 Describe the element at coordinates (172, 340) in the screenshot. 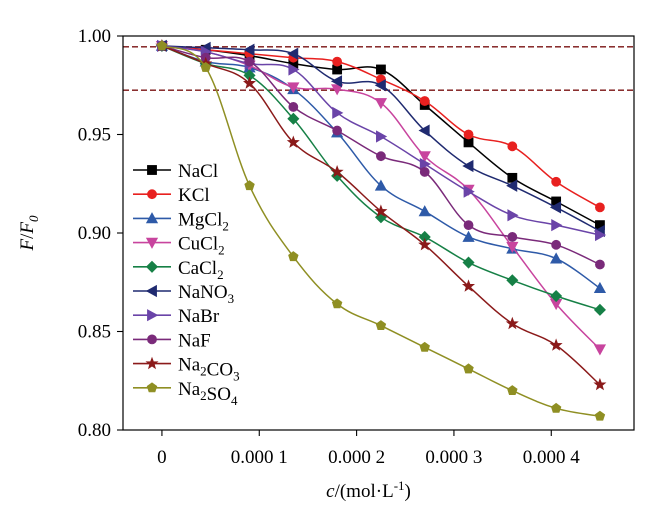

I see `legend-item-NaF: NaF` at that location.